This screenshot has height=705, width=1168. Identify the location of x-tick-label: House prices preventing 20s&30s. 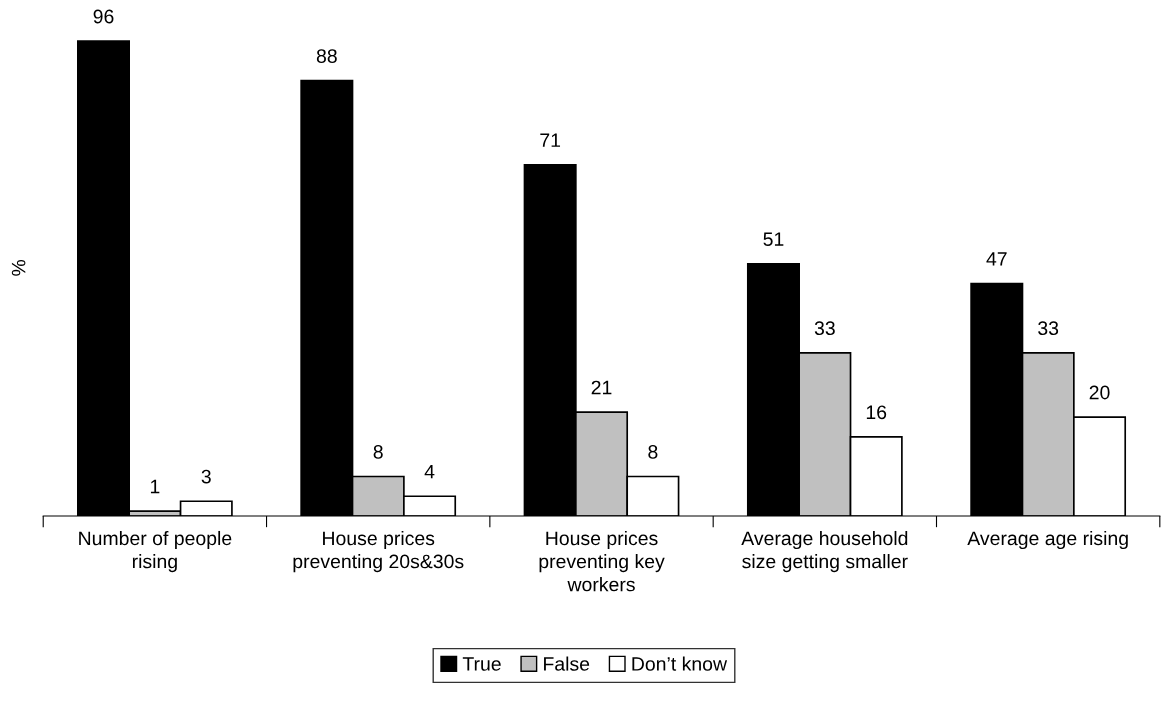
(378, 551).